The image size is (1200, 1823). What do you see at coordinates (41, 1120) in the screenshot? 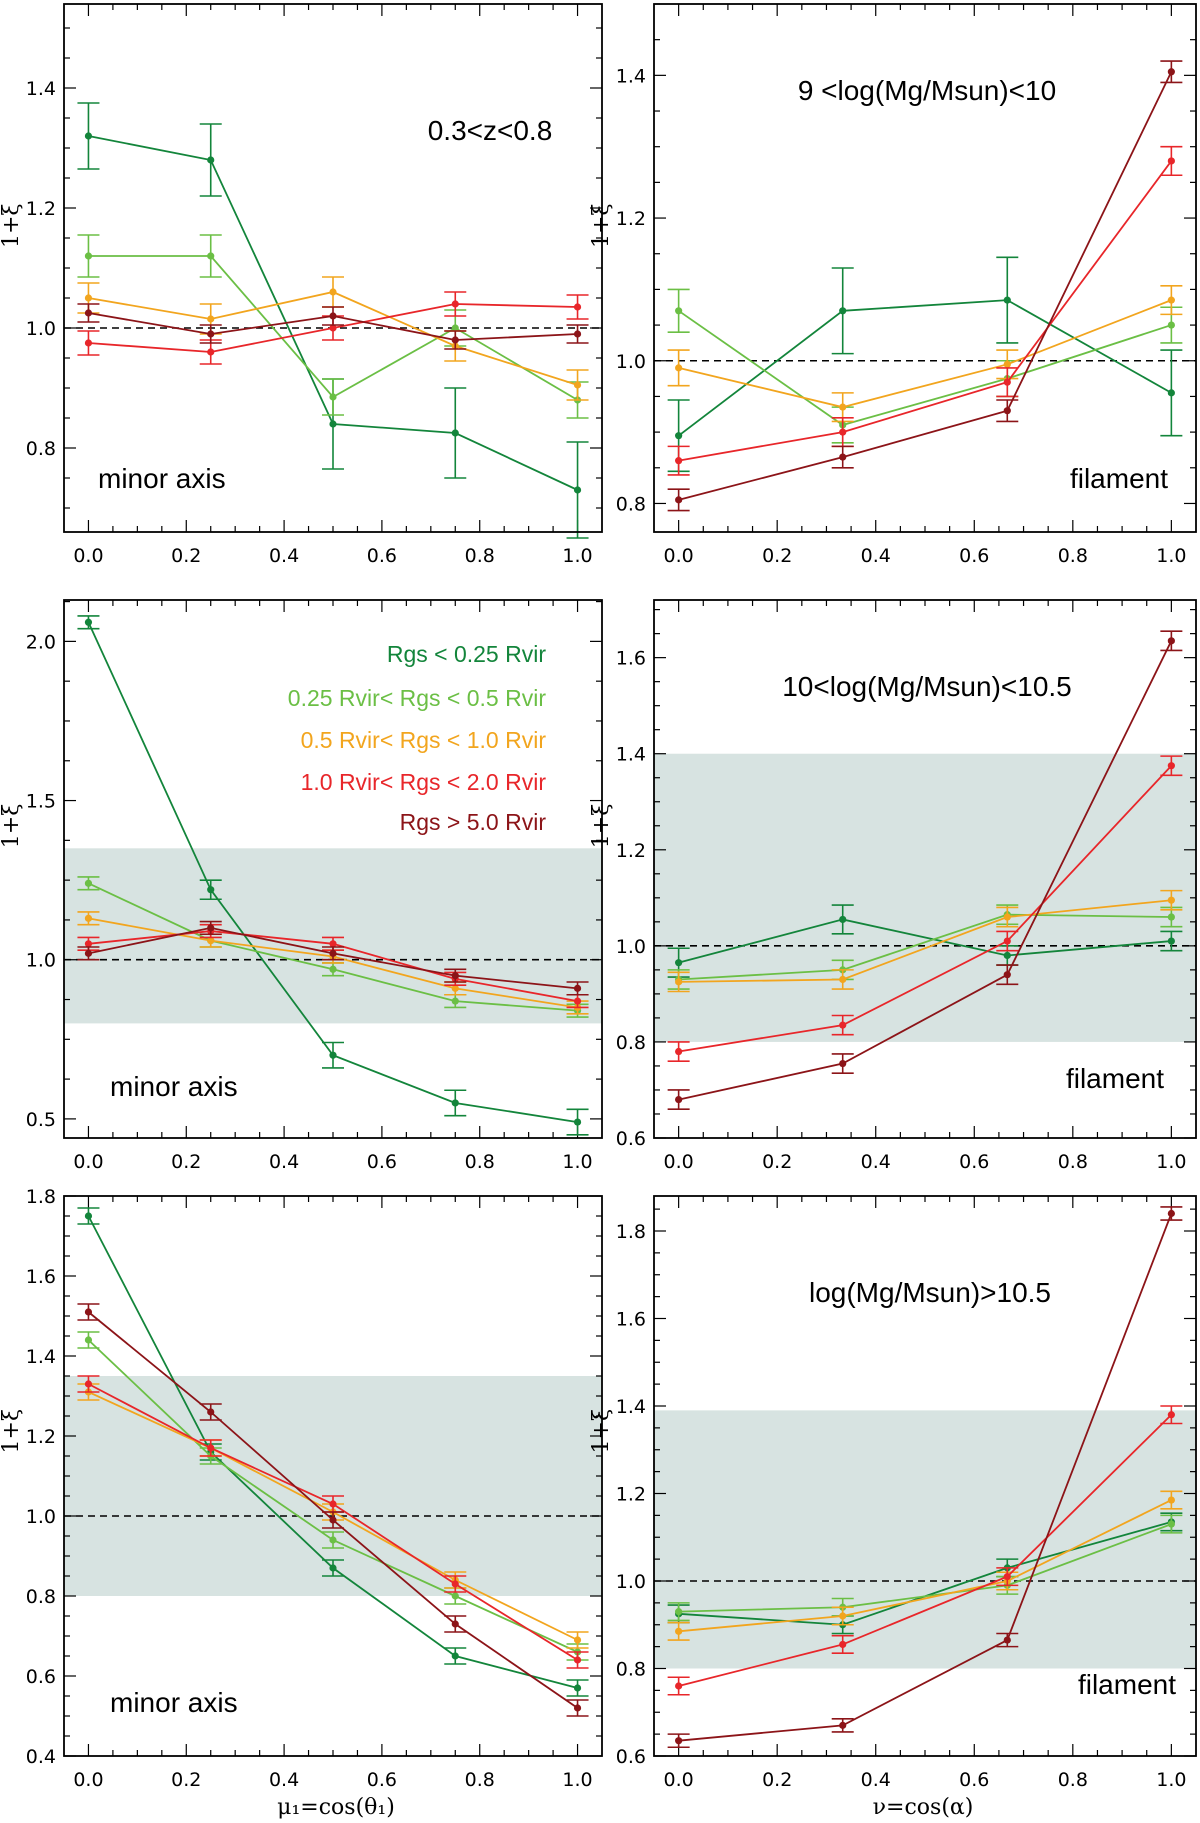
I see `y-tick-label: 0.5` at bounding box center [41, 1120].